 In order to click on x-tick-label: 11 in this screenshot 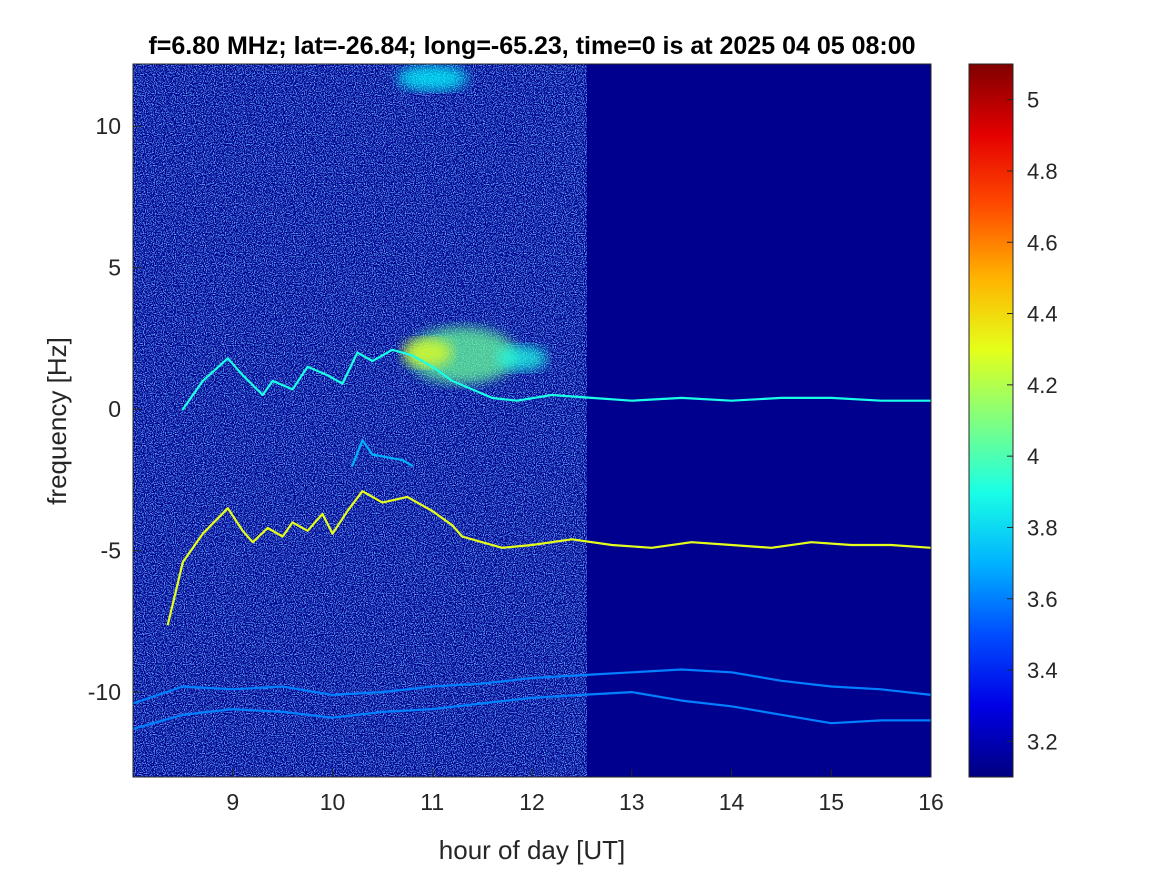, I will do `click(432, 802)`.